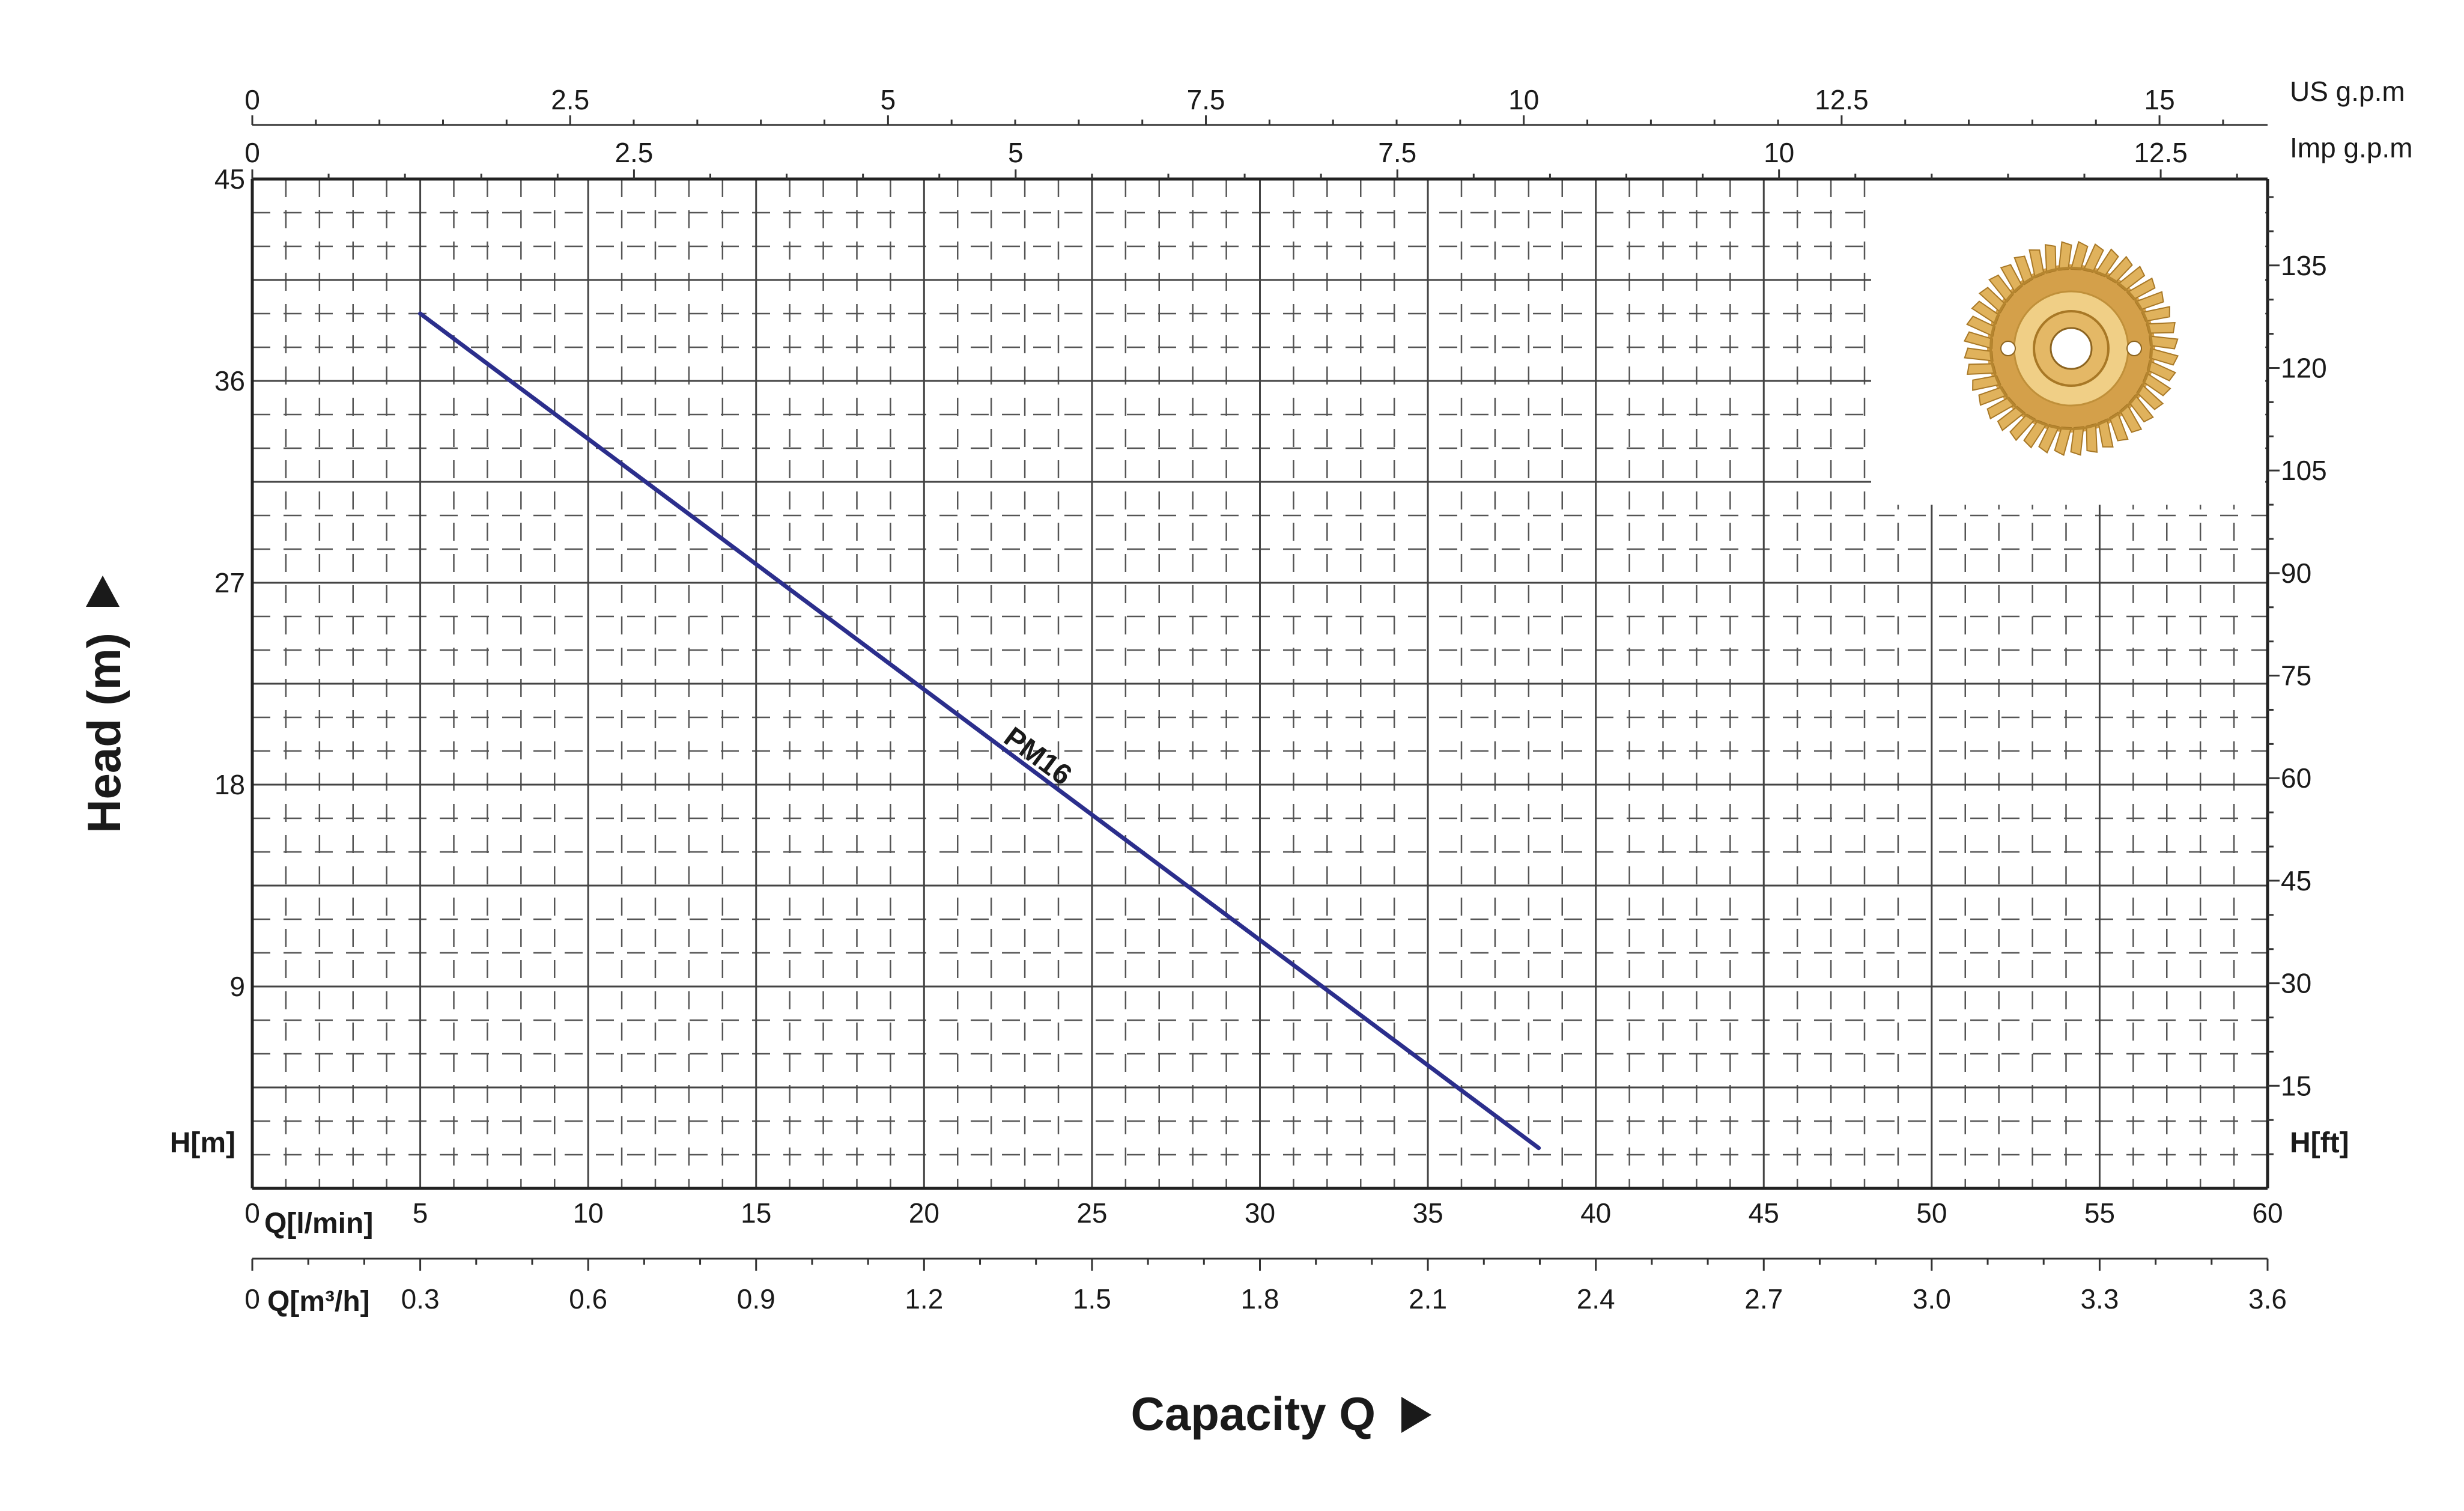  What do you see at coordinates (1524, 100) in the screenshot?
I see `us-gpm-tick-label: 10` at bounding box center [1524, 100].